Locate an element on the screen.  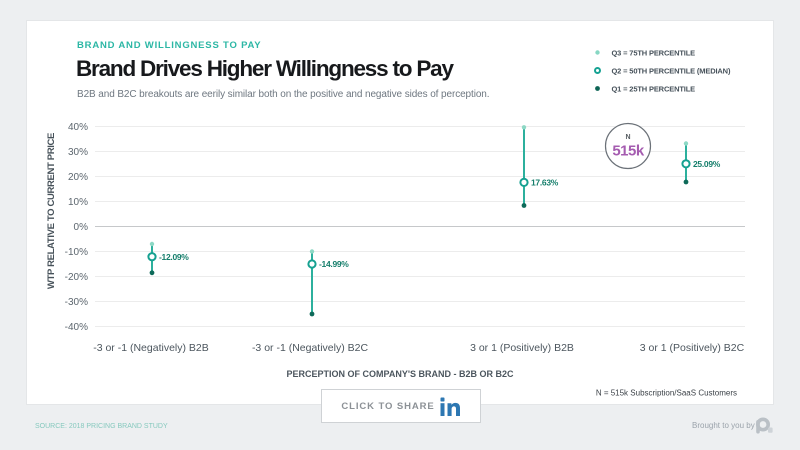
svg-text: 515k is located at coordinates (628, 151).